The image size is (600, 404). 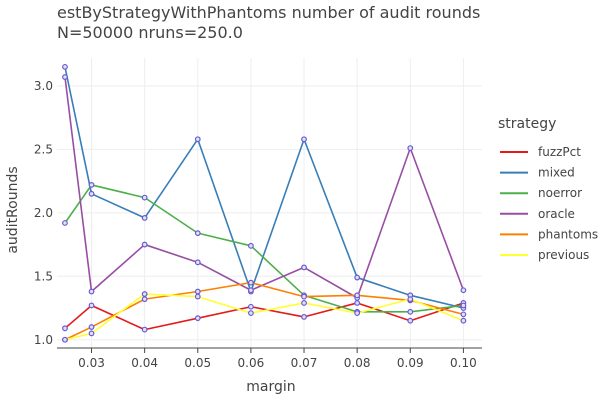 I want to click on legend-label: phantoms, so click(x=568, y=234).